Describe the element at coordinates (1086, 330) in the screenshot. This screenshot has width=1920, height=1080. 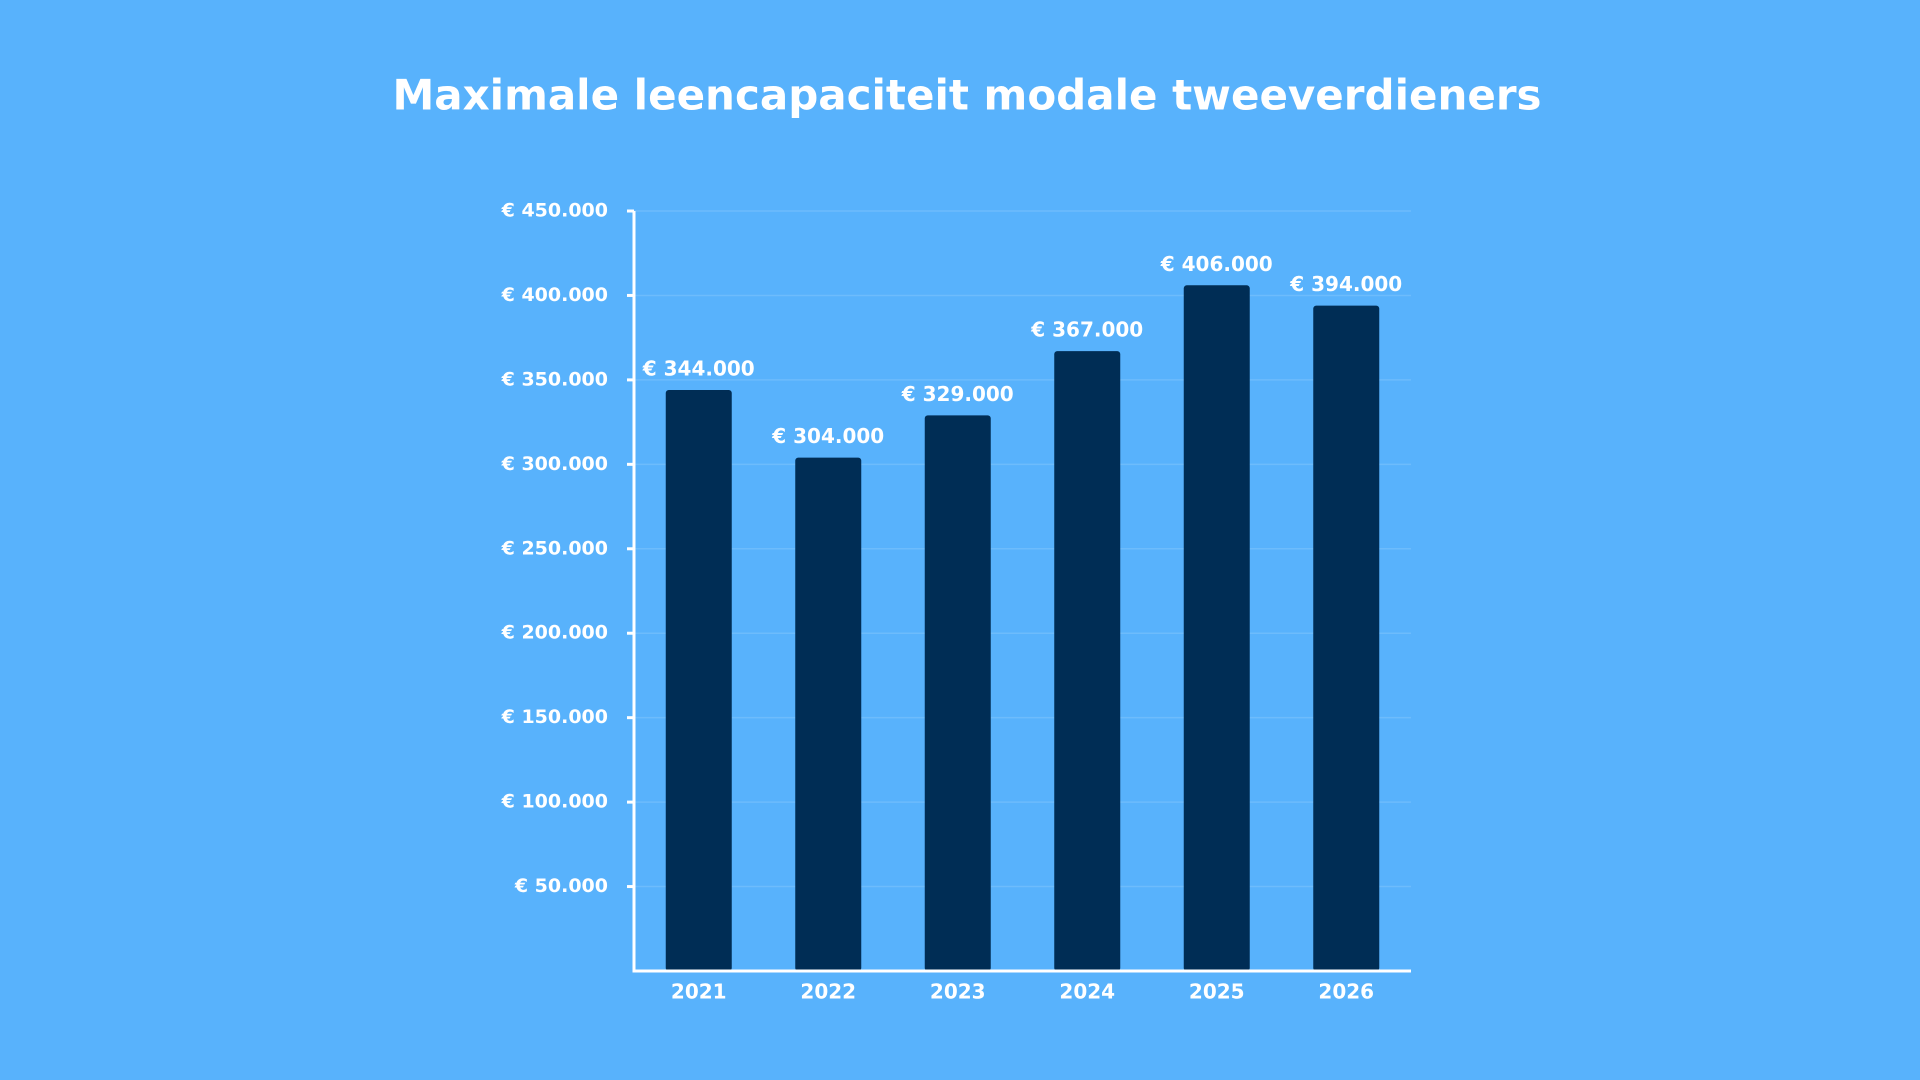
I see `value-label: € 367.000` at that location.